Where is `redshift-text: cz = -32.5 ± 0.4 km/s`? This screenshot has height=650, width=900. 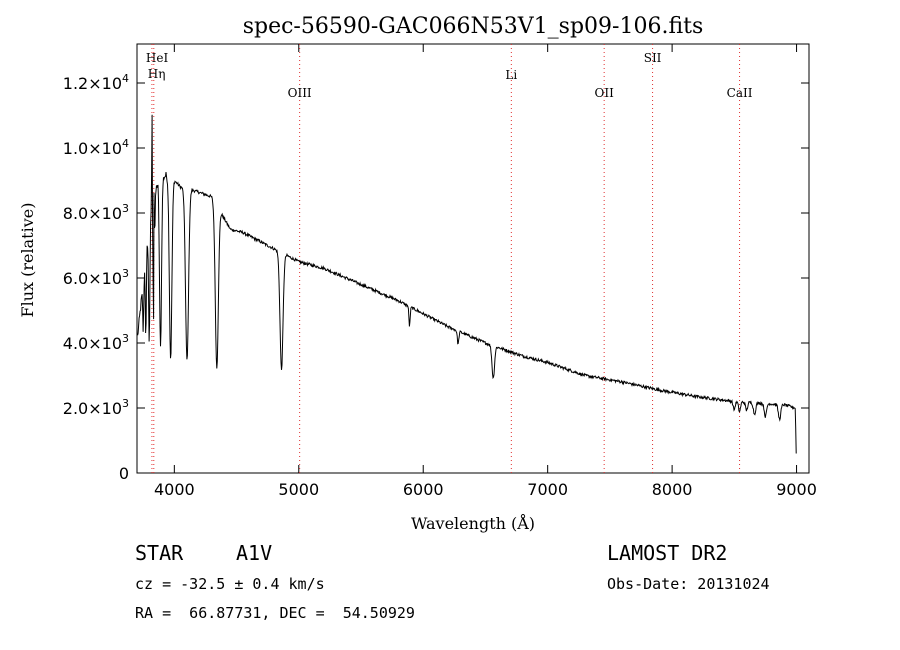
redshift-text: cz = -32.5 ± 0.4 km/s is located at coordinates (230, 584).